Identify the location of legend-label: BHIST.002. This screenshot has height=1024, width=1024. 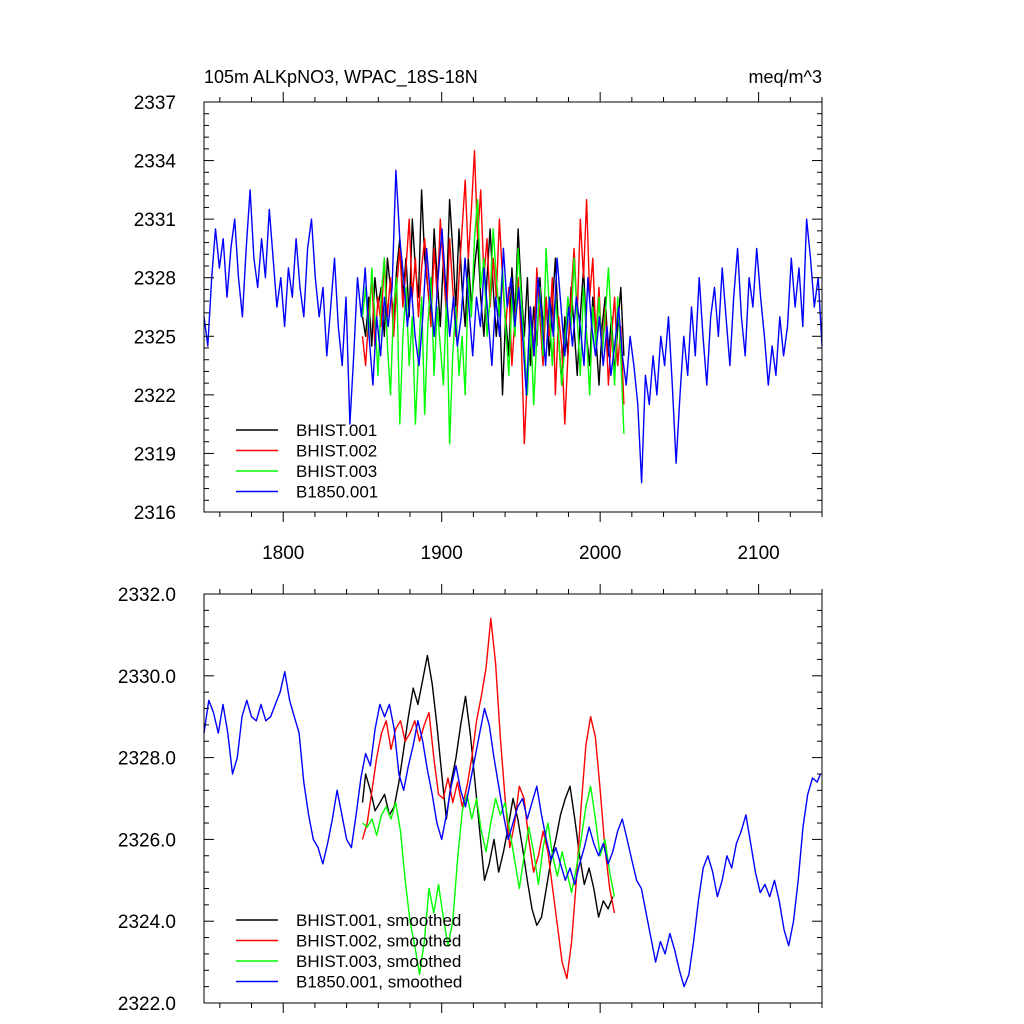
(336, 451).